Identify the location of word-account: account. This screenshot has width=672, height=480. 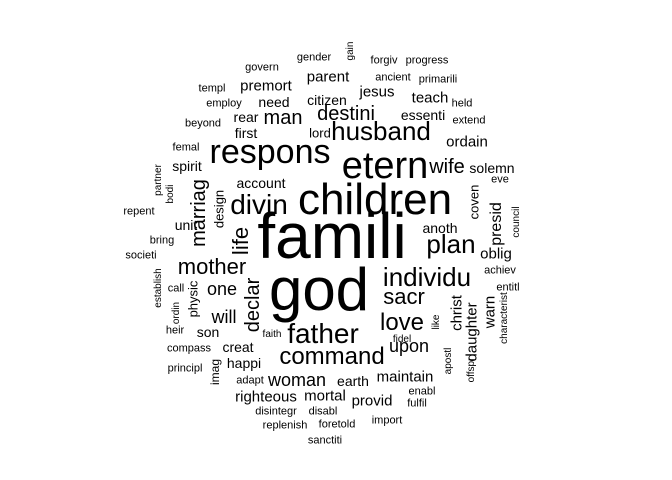
(261, 183).